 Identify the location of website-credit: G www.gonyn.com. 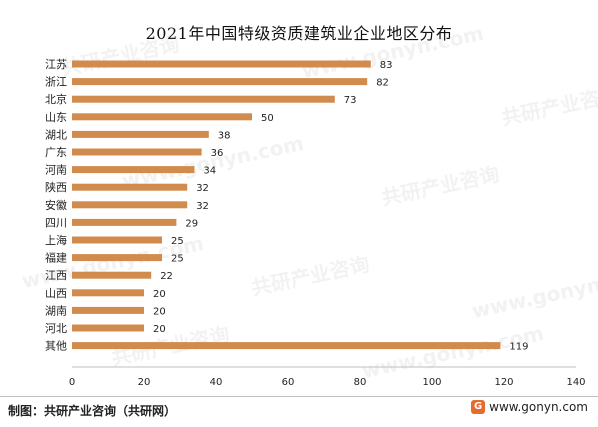
(529, 407).